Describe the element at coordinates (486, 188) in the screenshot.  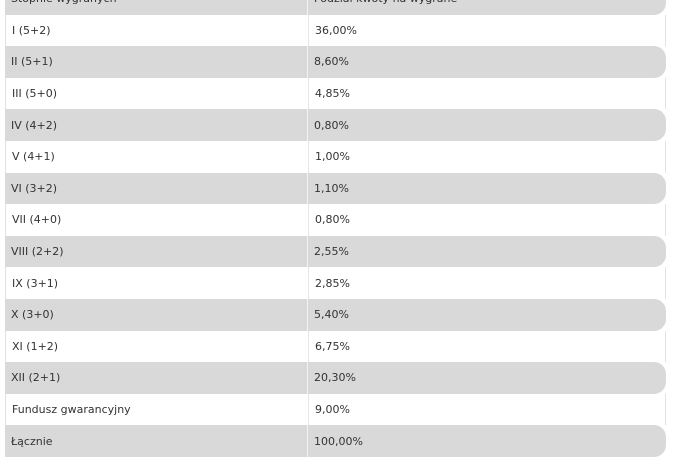
I see `cell-value: 1,10%` at that location.